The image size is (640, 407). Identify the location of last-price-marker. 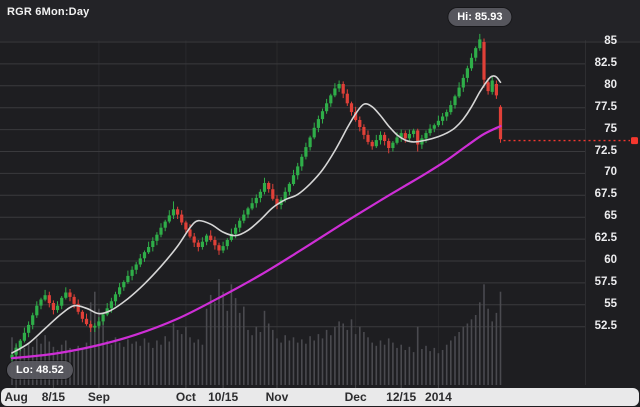
(634, 141).